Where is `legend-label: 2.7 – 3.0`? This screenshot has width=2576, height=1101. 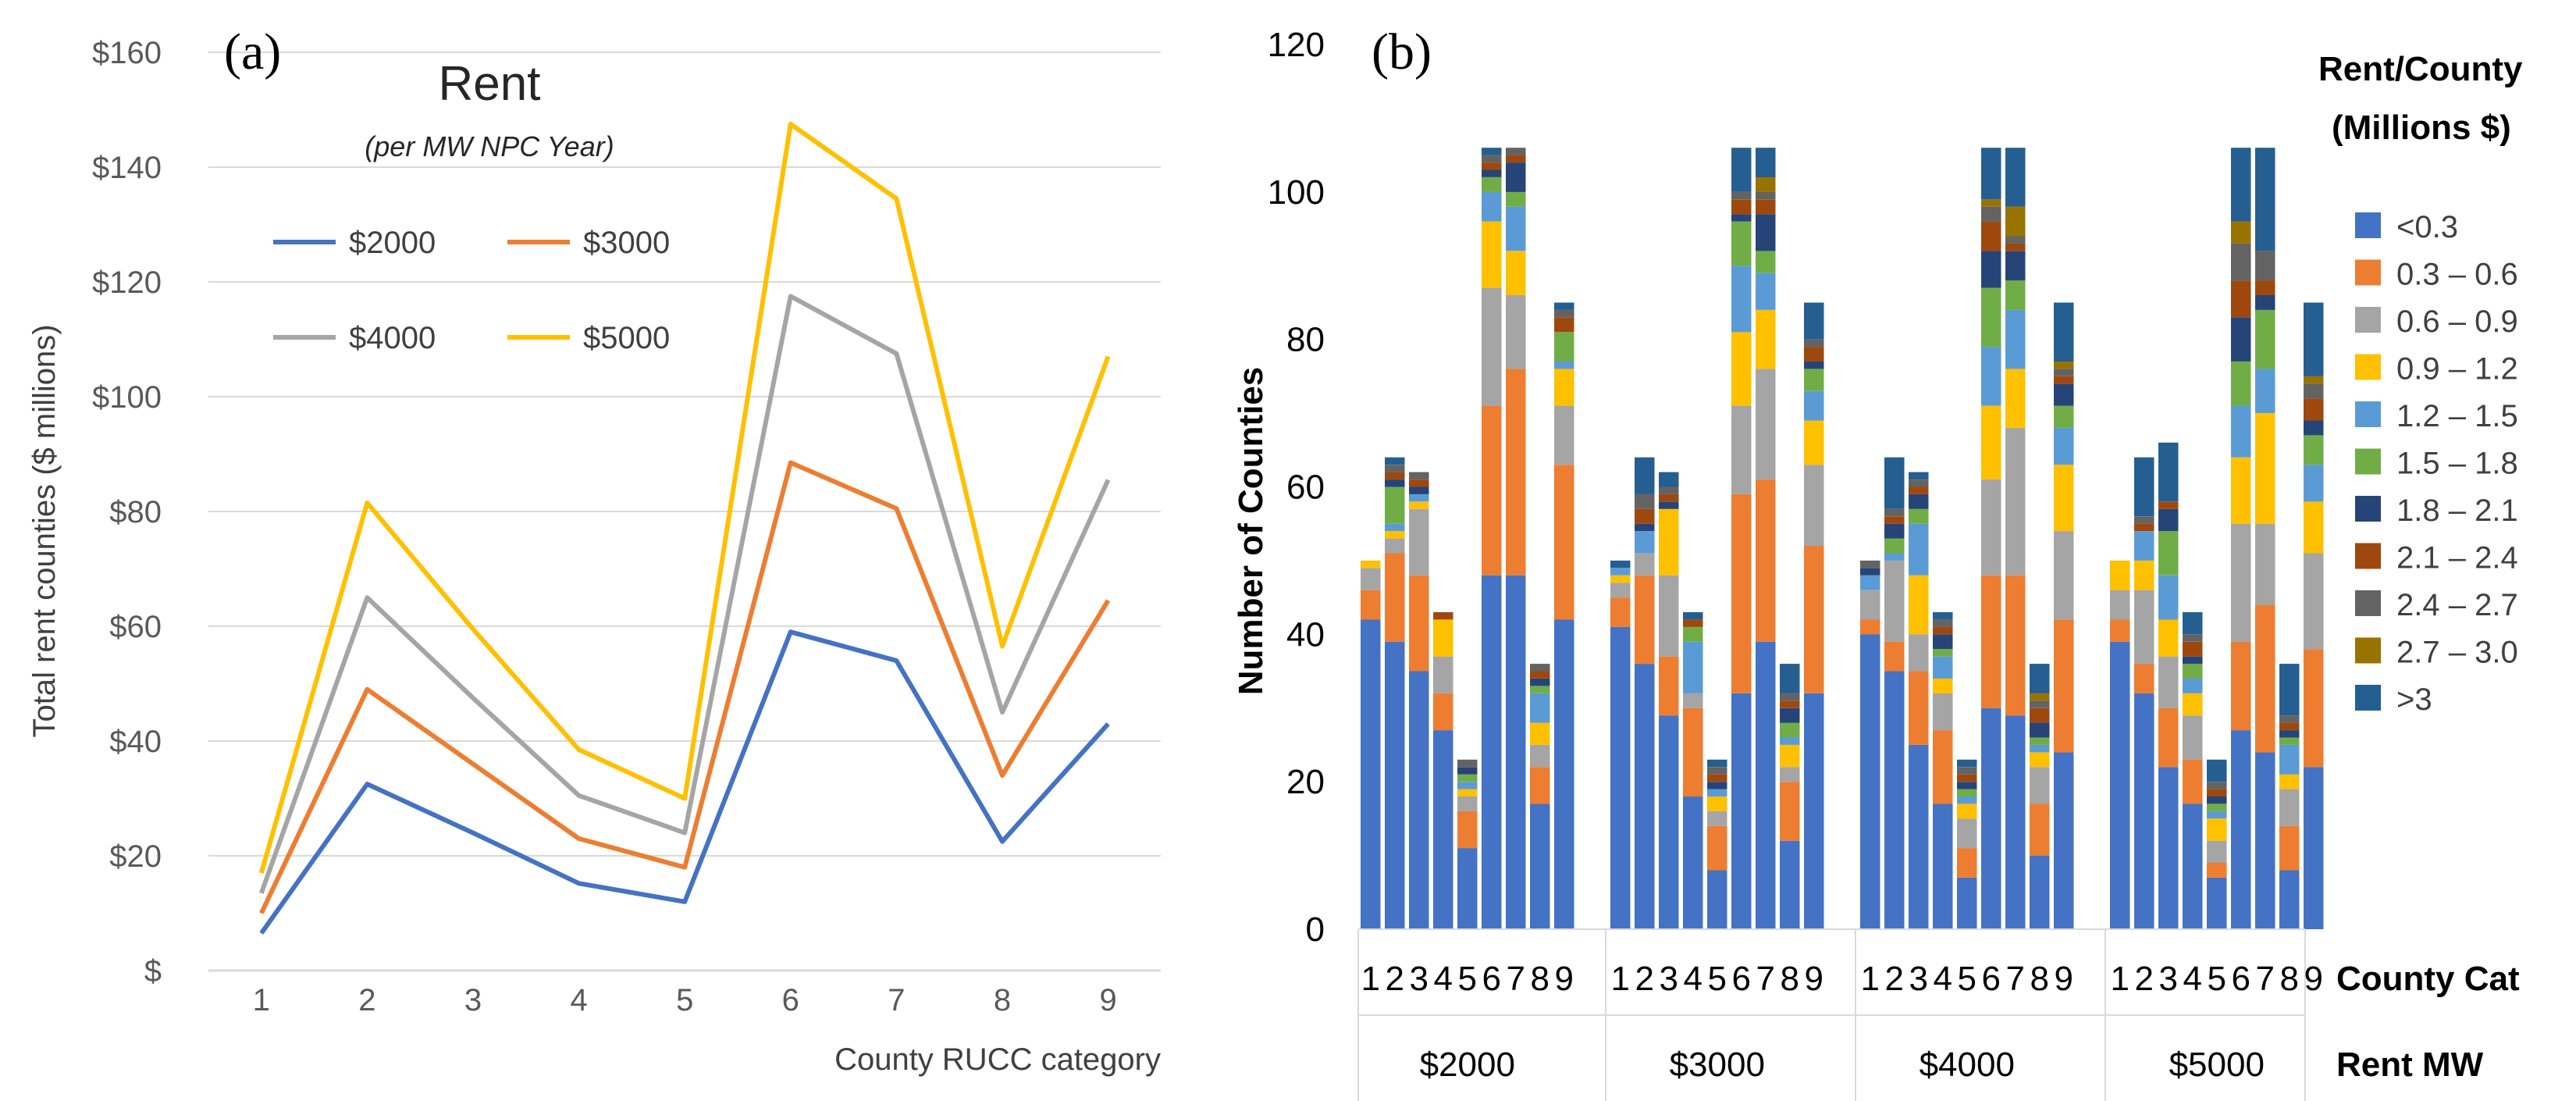
legend-label: 2.7 – 3.0 is located at coordinates (2457, 653).